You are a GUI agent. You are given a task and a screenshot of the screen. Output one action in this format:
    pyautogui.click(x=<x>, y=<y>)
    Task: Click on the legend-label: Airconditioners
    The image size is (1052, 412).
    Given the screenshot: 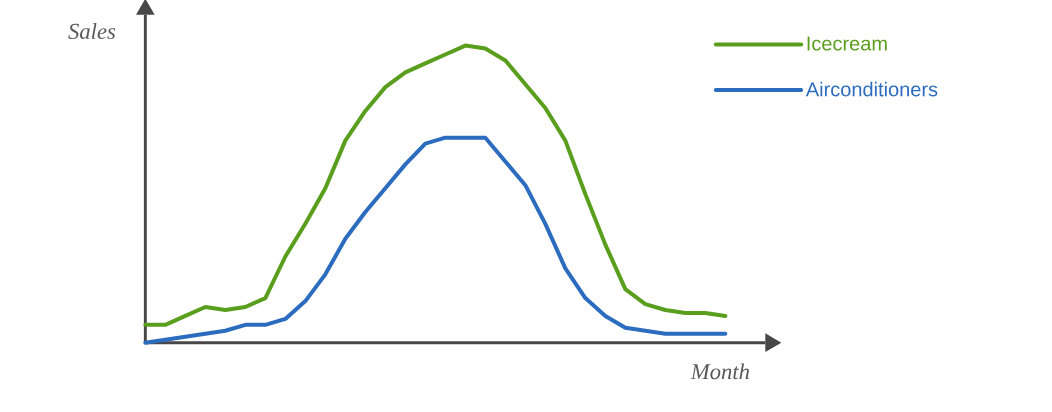 What is the action you would take?
    pyautogui.click(x=871, y=89)
    